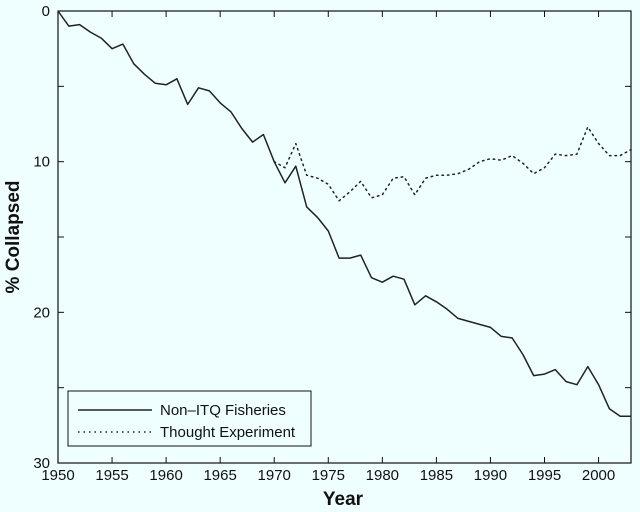 This screenshot has height=512, width=640. I want to click on x-tick-label: 1975, so click(328, 475).